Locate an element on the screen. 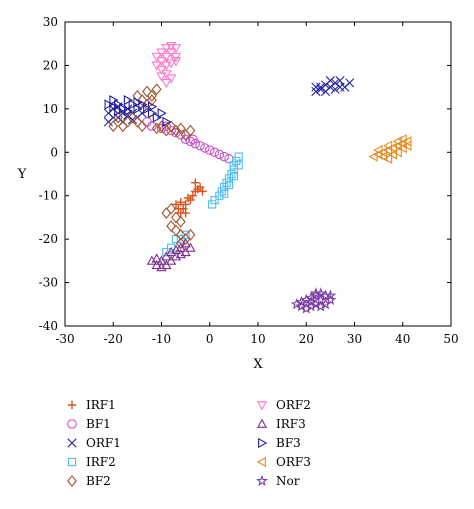 This screenshot has width=474, height=509. series-bf2 is located at coordinates (152, 166).